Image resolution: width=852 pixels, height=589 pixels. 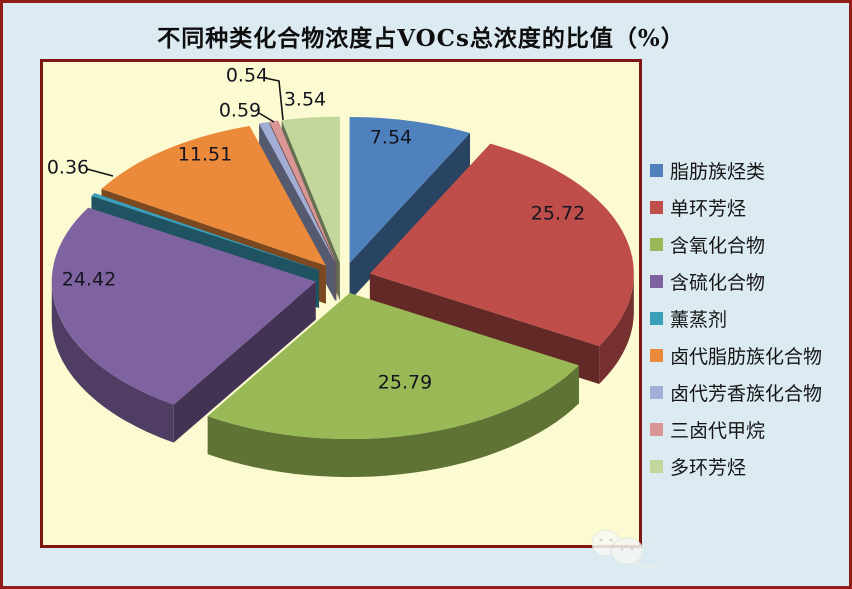 I want to click on chart-title: 不同种类化合物浓度占VOCs总浓度的比值（%）, so click(x=421, y=38).